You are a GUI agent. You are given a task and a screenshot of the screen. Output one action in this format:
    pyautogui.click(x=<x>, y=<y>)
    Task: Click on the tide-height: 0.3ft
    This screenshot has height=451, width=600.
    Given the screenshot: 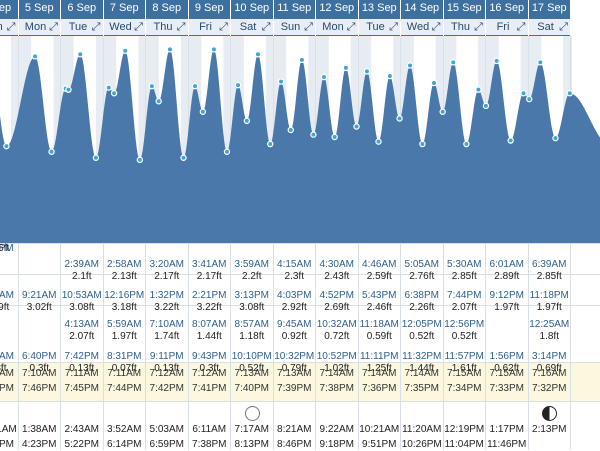 What is the action you would take?
    pyautogui.click(x=209, y=368)
    